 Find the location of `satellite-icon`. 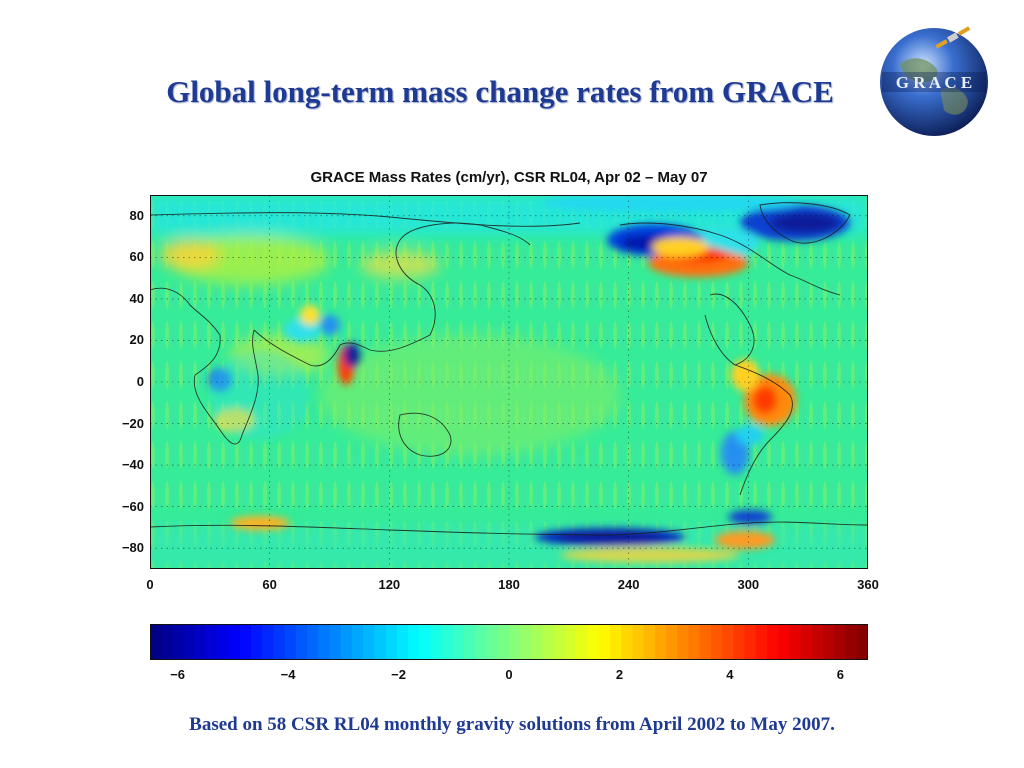

satellite-icon is located at coordinates (953, 37).